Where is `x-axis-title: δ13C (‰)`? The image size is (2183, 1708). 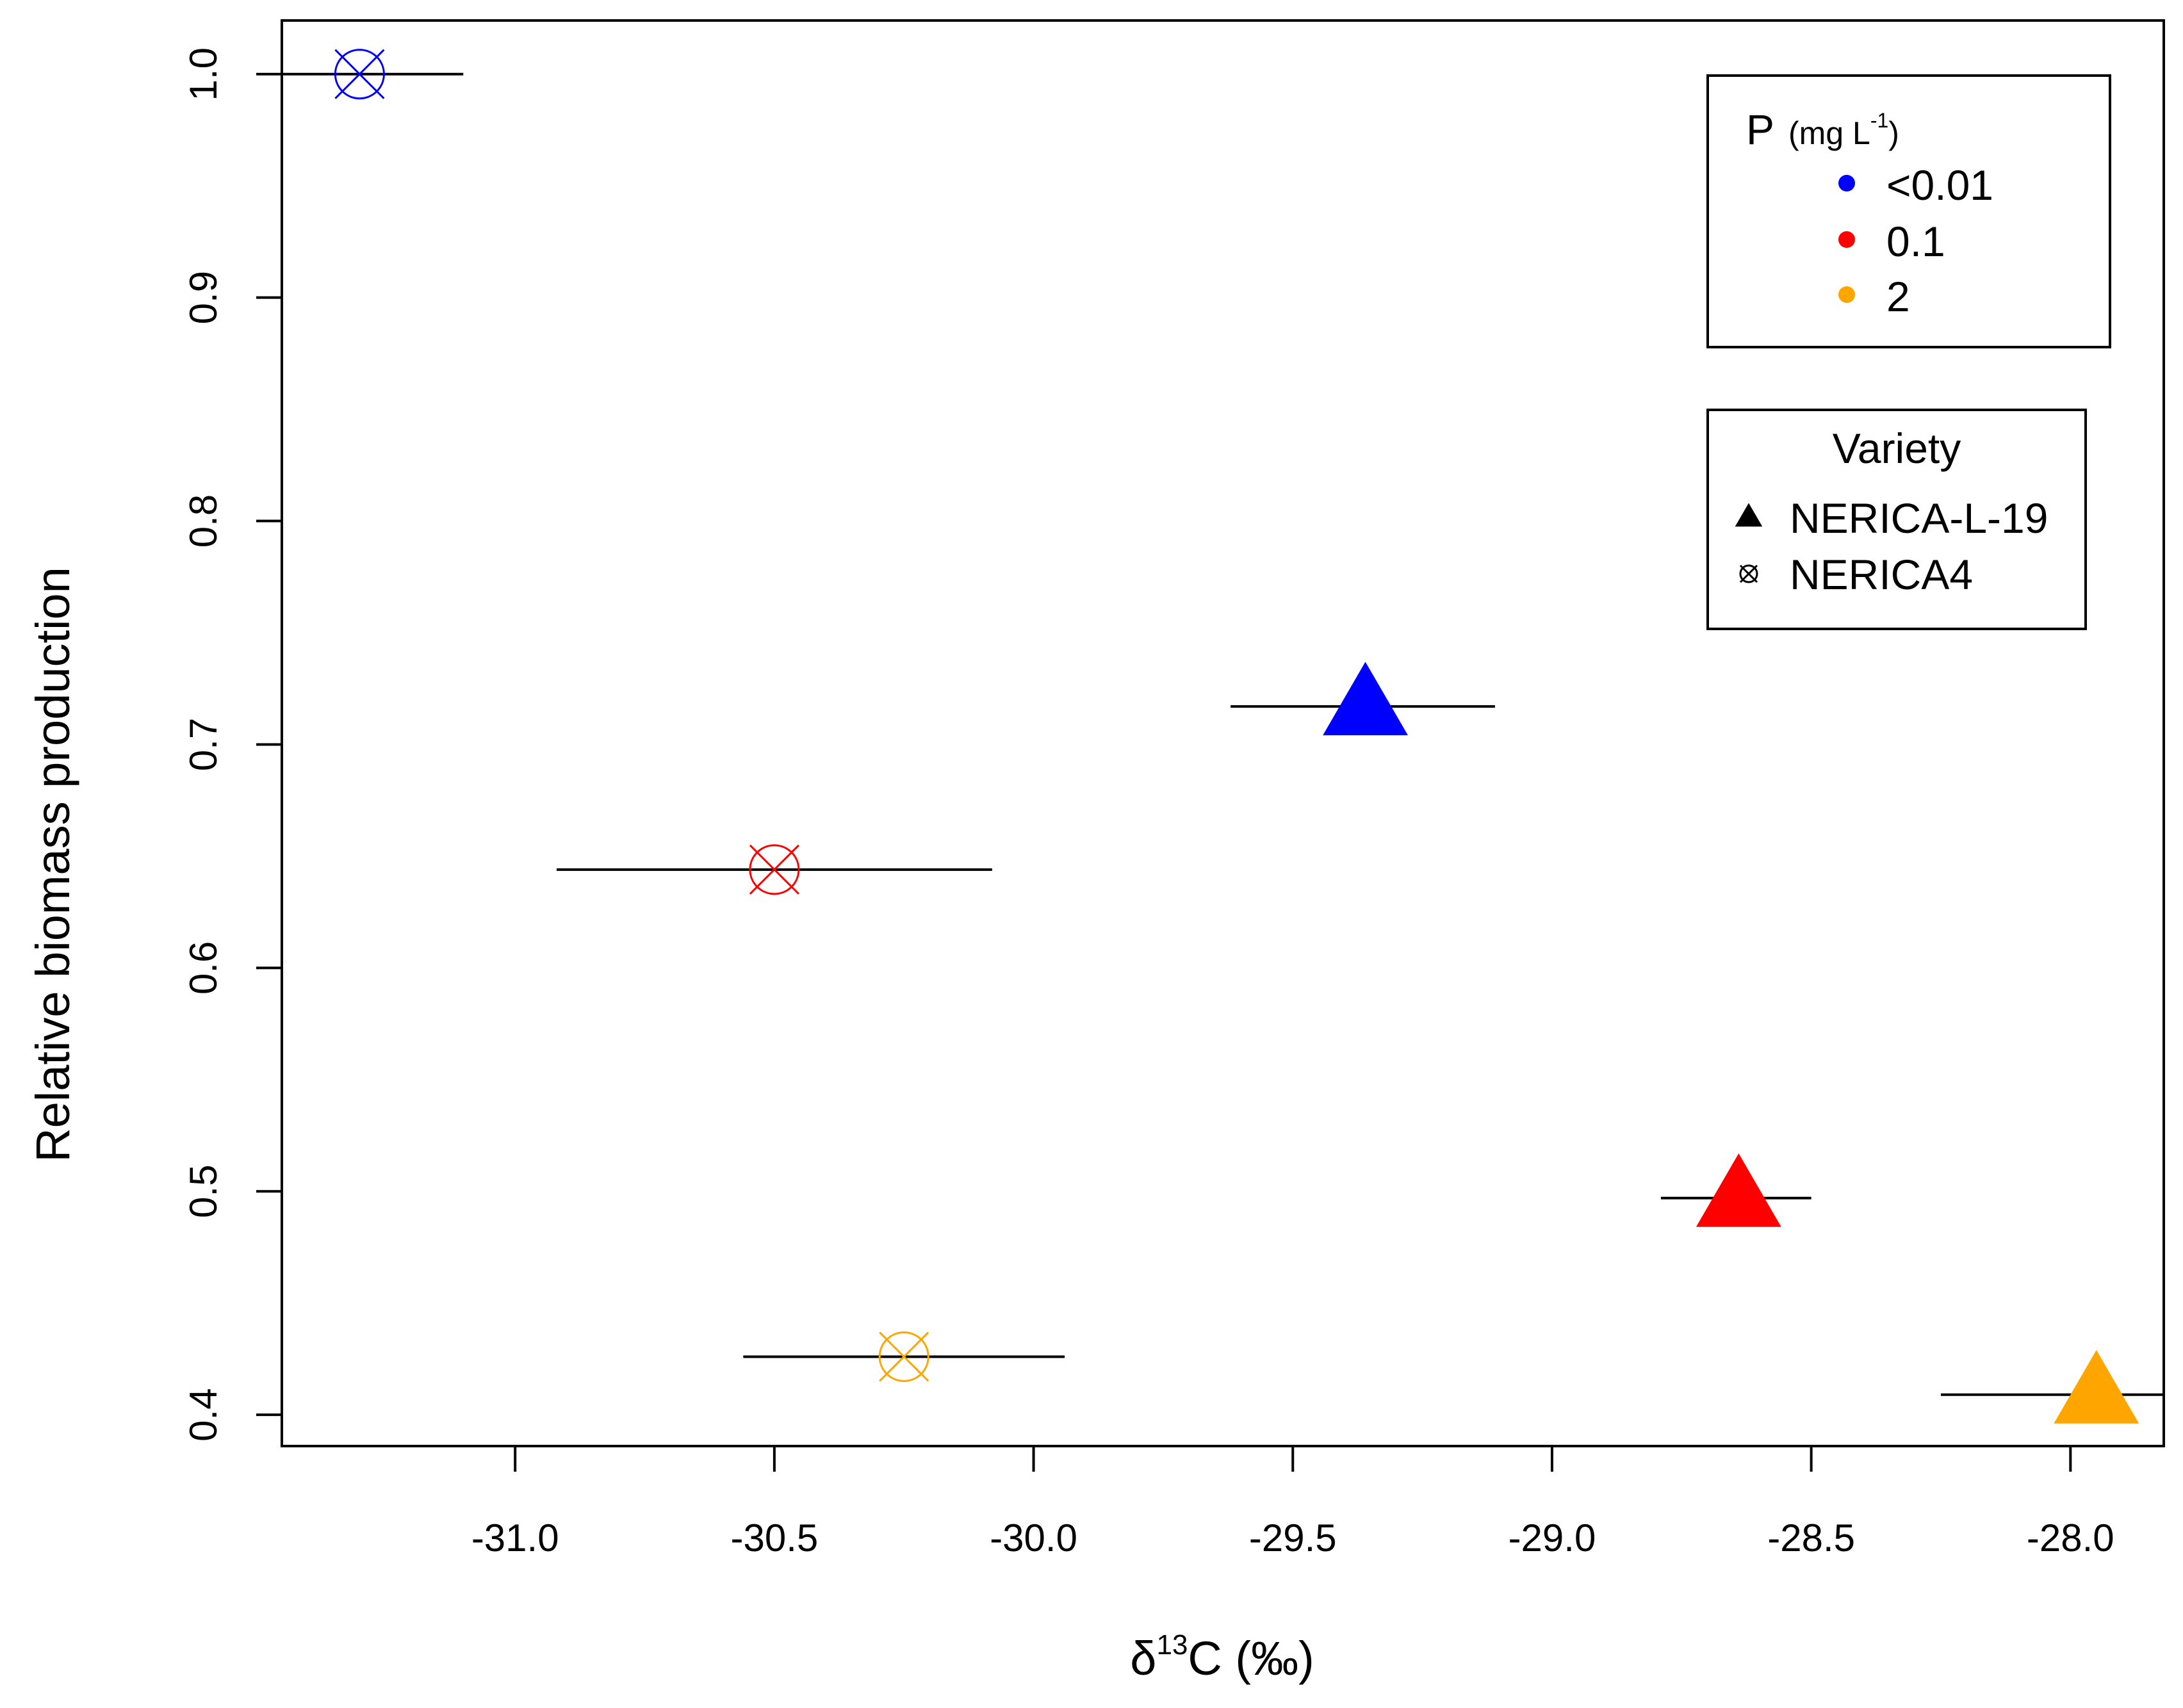 x-axis-title: δ13C (‰) is located at coordinates (1222, 1657).